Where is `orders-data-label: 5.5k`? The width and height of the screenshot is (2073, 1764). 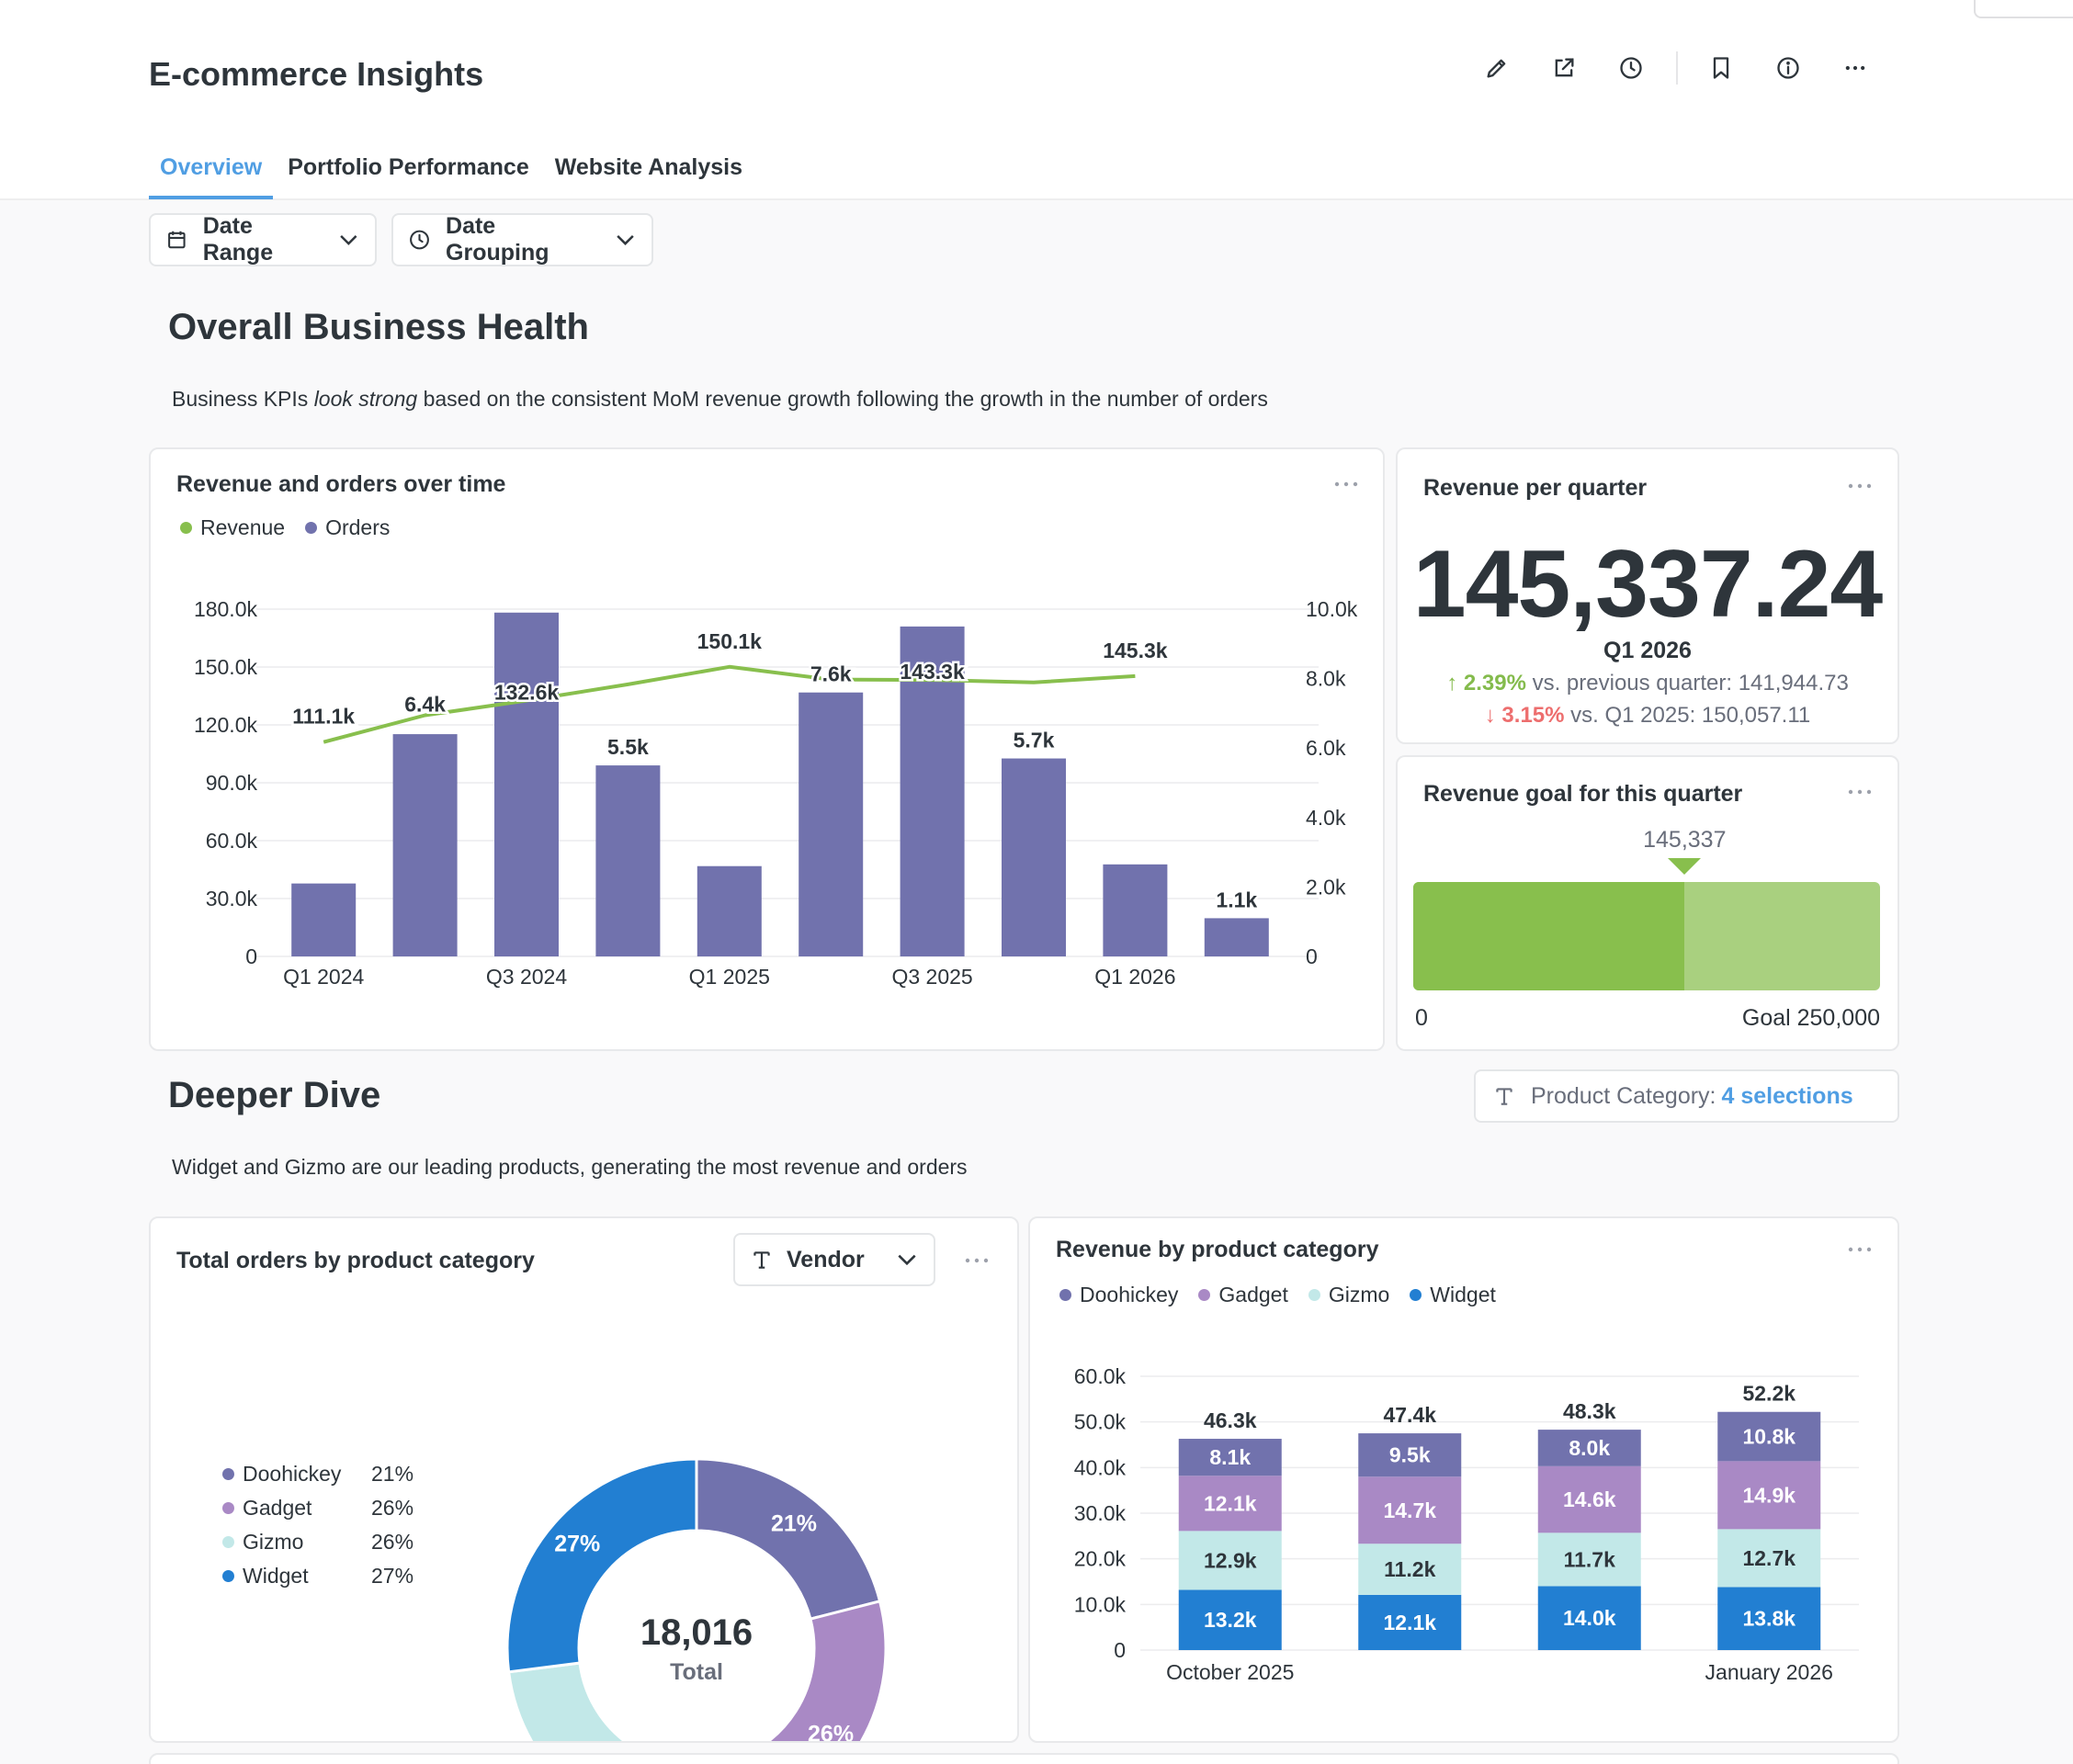 orders-data-label: 5.5k is located at coordinates (628, 747).